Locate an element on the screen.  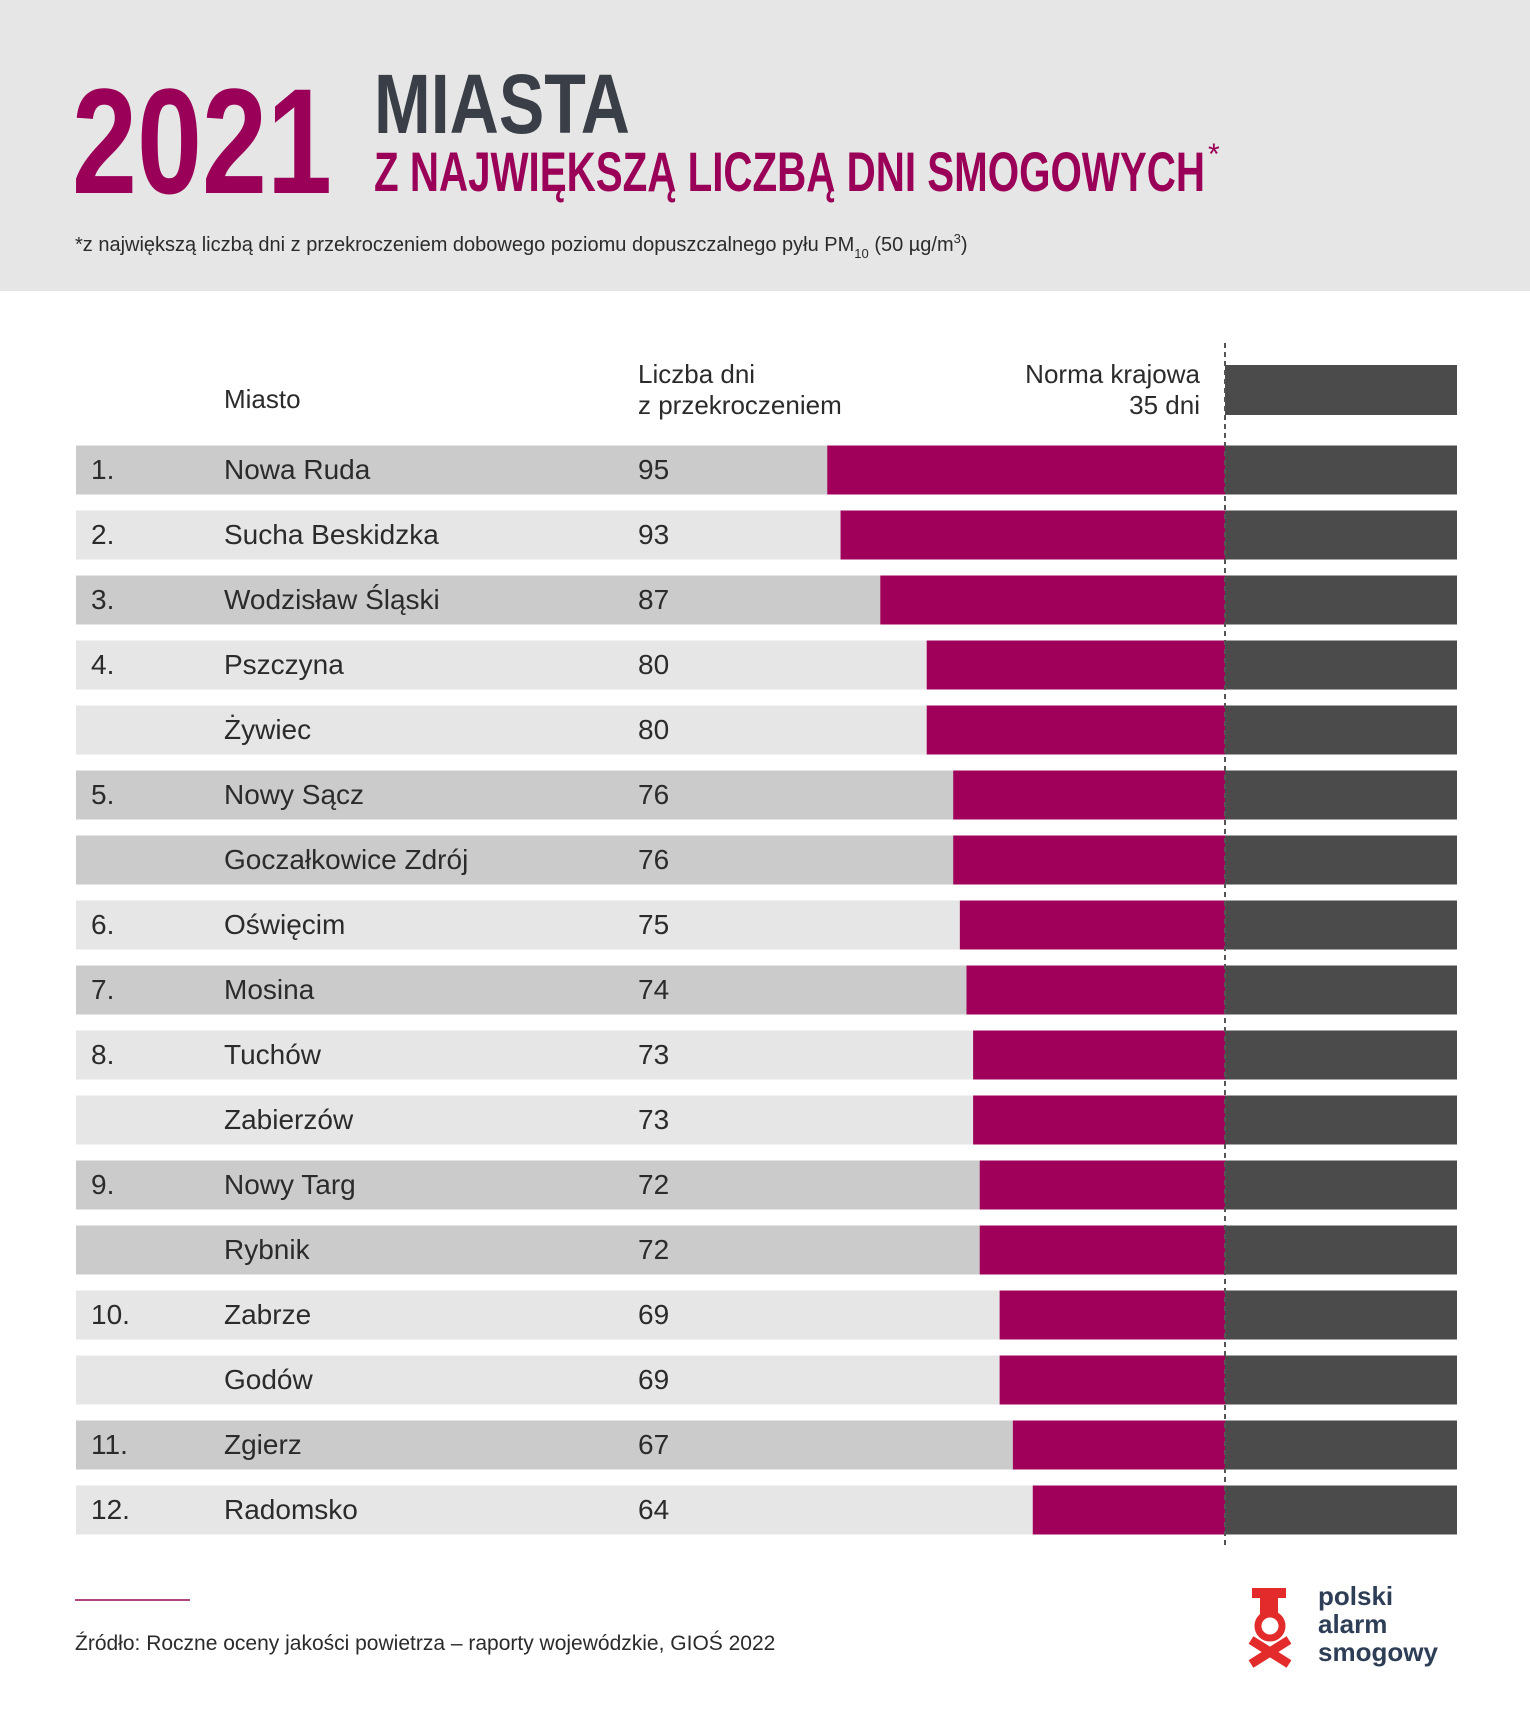
city: Nowy Targ is located at coordinates (290, 1184).